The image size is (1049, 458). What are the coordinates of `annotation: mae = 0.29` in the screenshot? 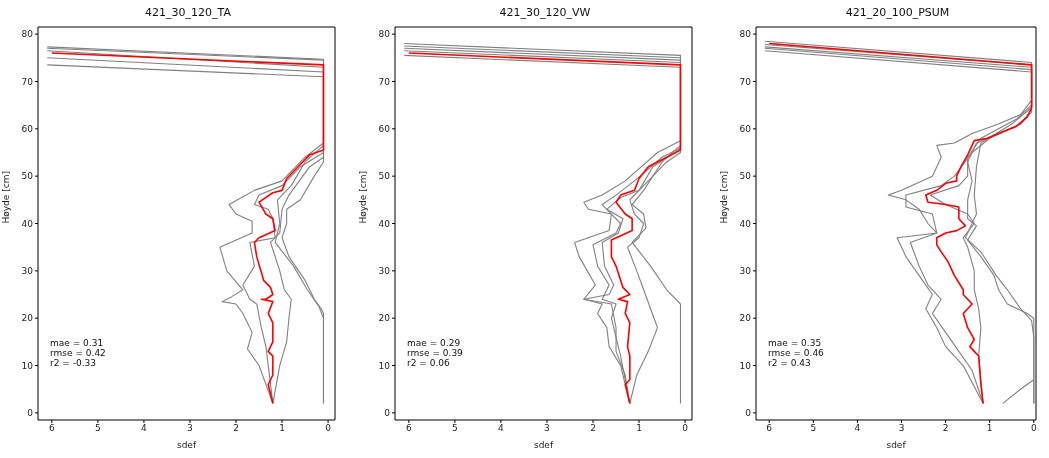 It's located at (434, 343).